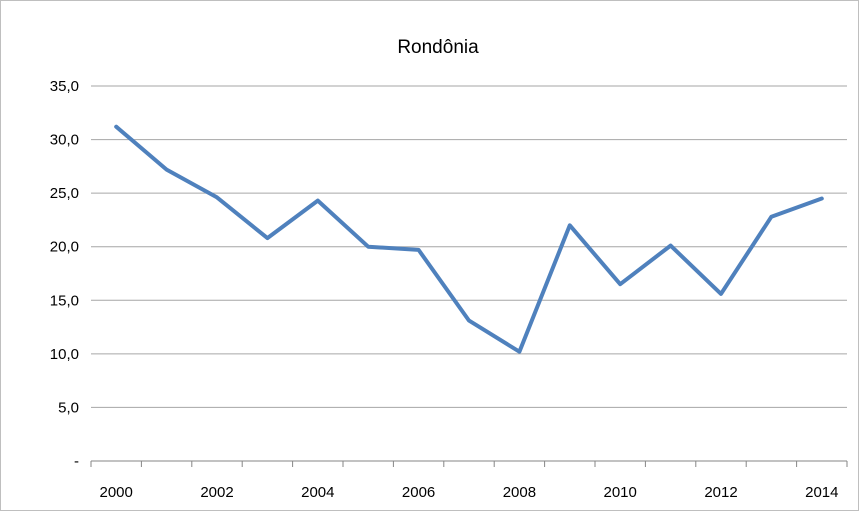 This screenshot has width=859, height=512. What do you see at coordinates (418, 492) in the screenshot?
I see `x-tick-label: 2006` at bounding box center [418, 492].